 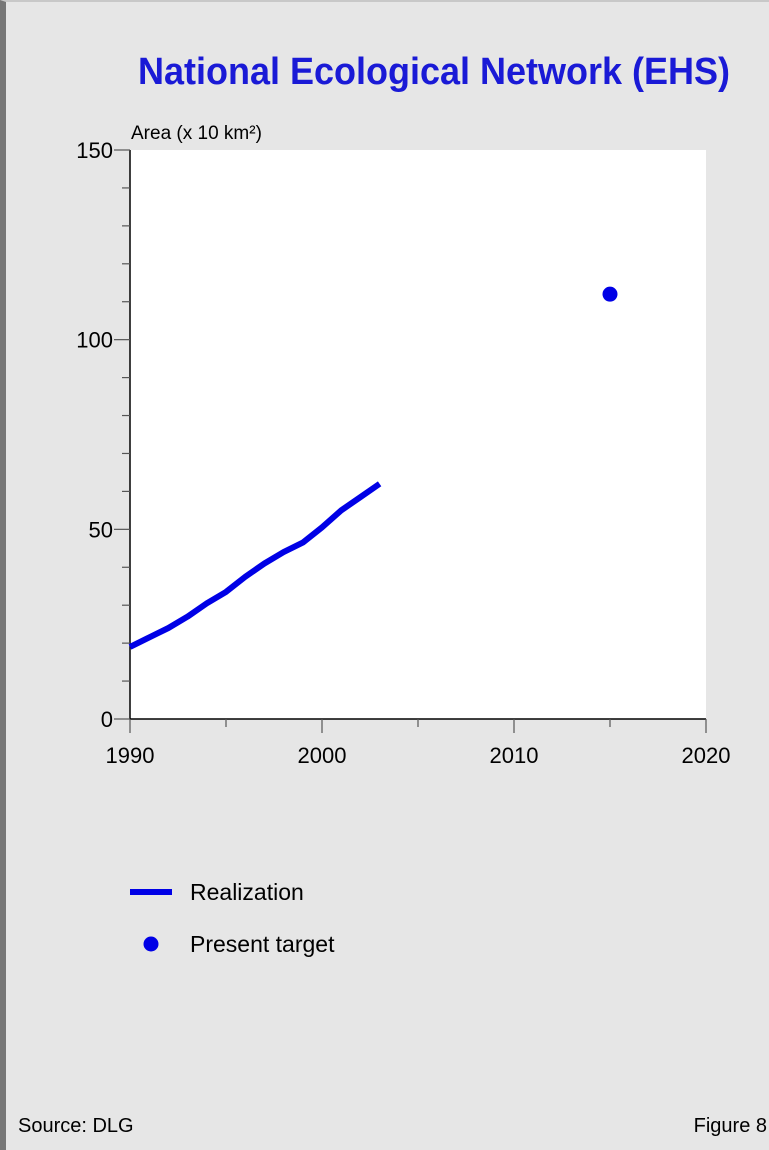 I want to click on y-tick-label: 150, so click(x=94, y=150).